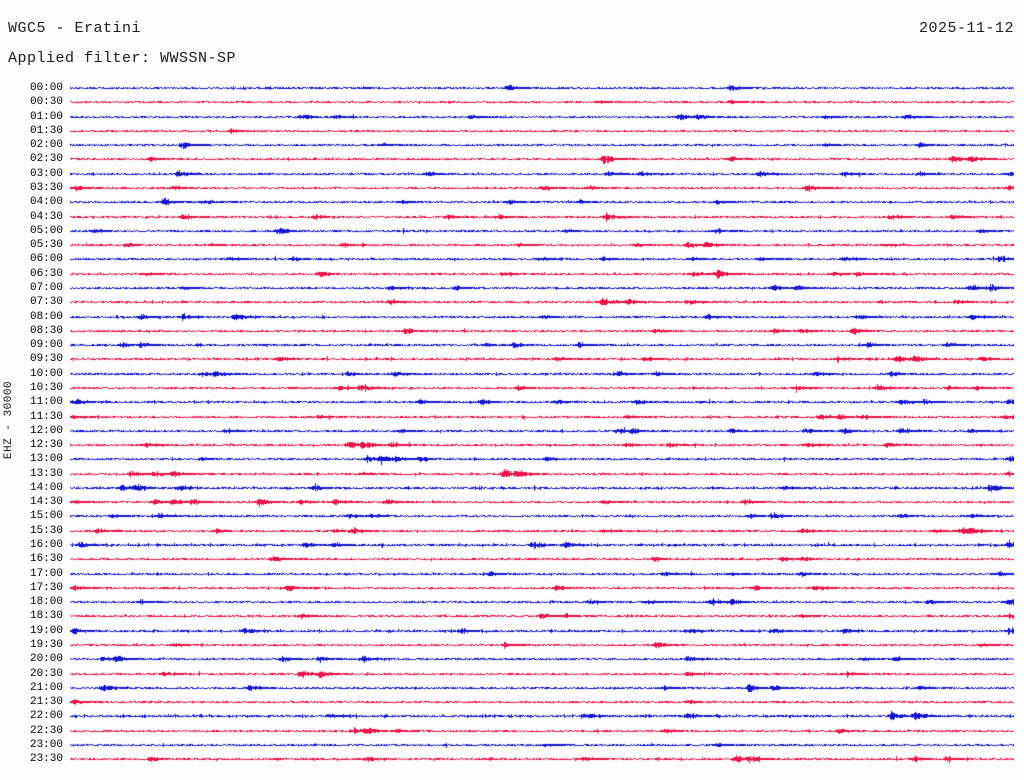 Image resolution: width=1024 pixels, height=780 pixels. What do you see at coordinates (46, 702) in the screenshot?
I see `row-time-label: 21:30` at bounding box center [46, 702].